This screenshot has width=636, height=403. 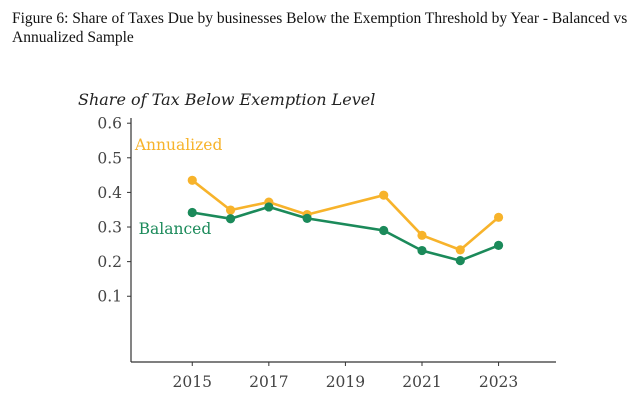 I want to click on y-ticks: 0.1 0.2 0.3 0.4 0.5 0.6, so click(x=114, y=210).